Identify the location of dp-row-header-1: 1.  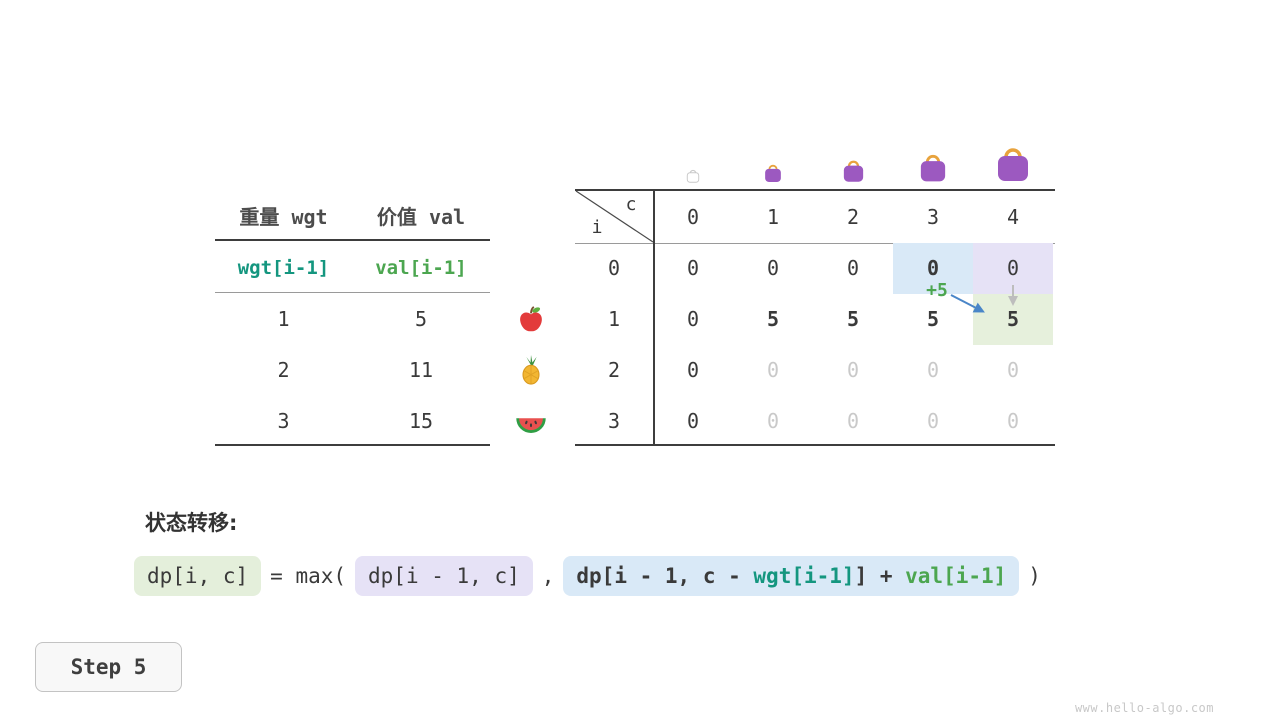
(614, 319).